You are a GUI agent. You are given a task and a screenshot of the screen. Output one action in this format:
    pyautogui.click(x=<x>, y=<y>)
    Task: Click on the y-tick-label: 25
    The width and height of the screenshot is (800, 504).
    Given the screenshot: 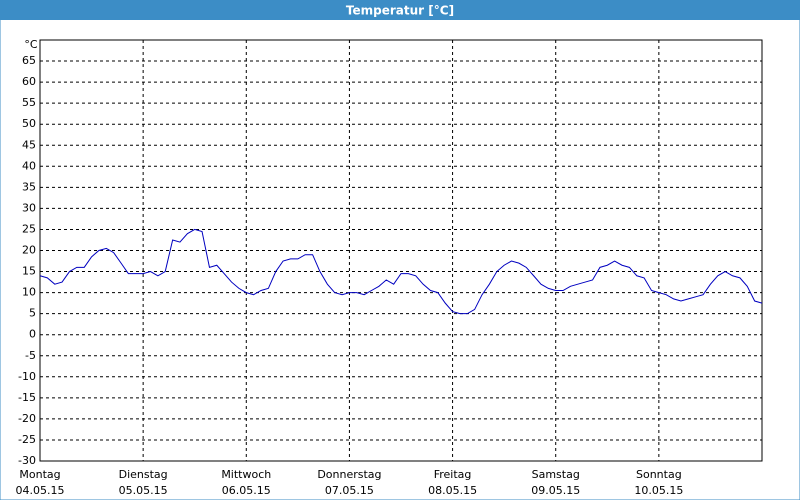 What is the action you would take?
    pyautogui.click(x=29, y=228)
    